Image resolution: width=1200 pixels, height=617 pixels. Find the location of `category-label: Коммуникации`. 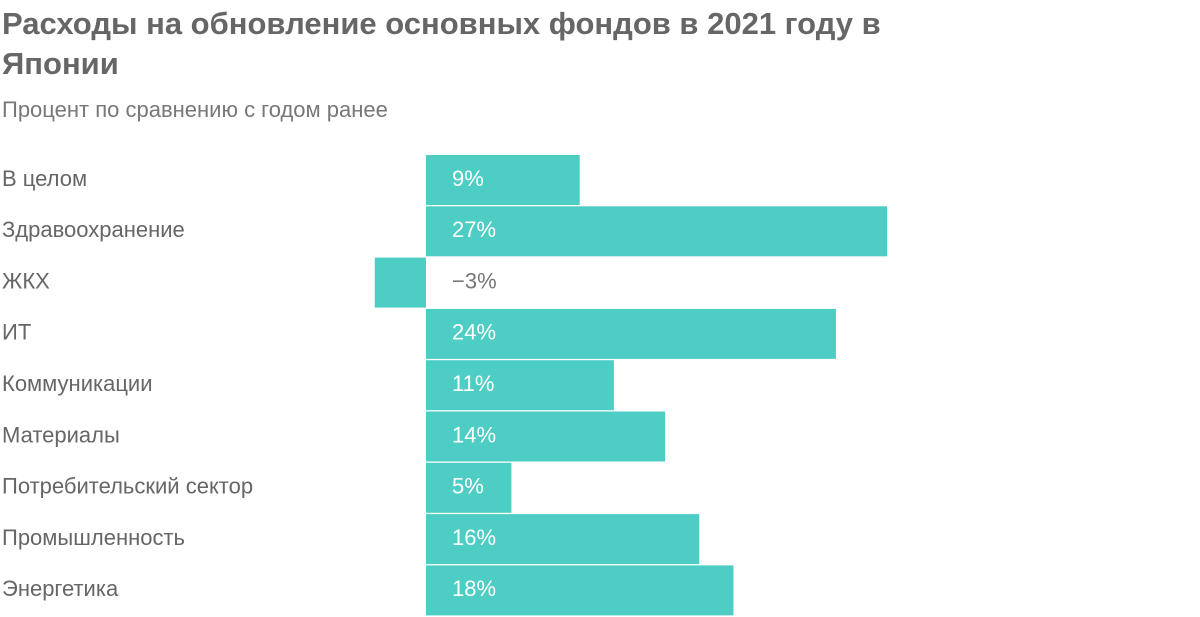

category-label: Коммуникации is located at coordinates (77, 383).